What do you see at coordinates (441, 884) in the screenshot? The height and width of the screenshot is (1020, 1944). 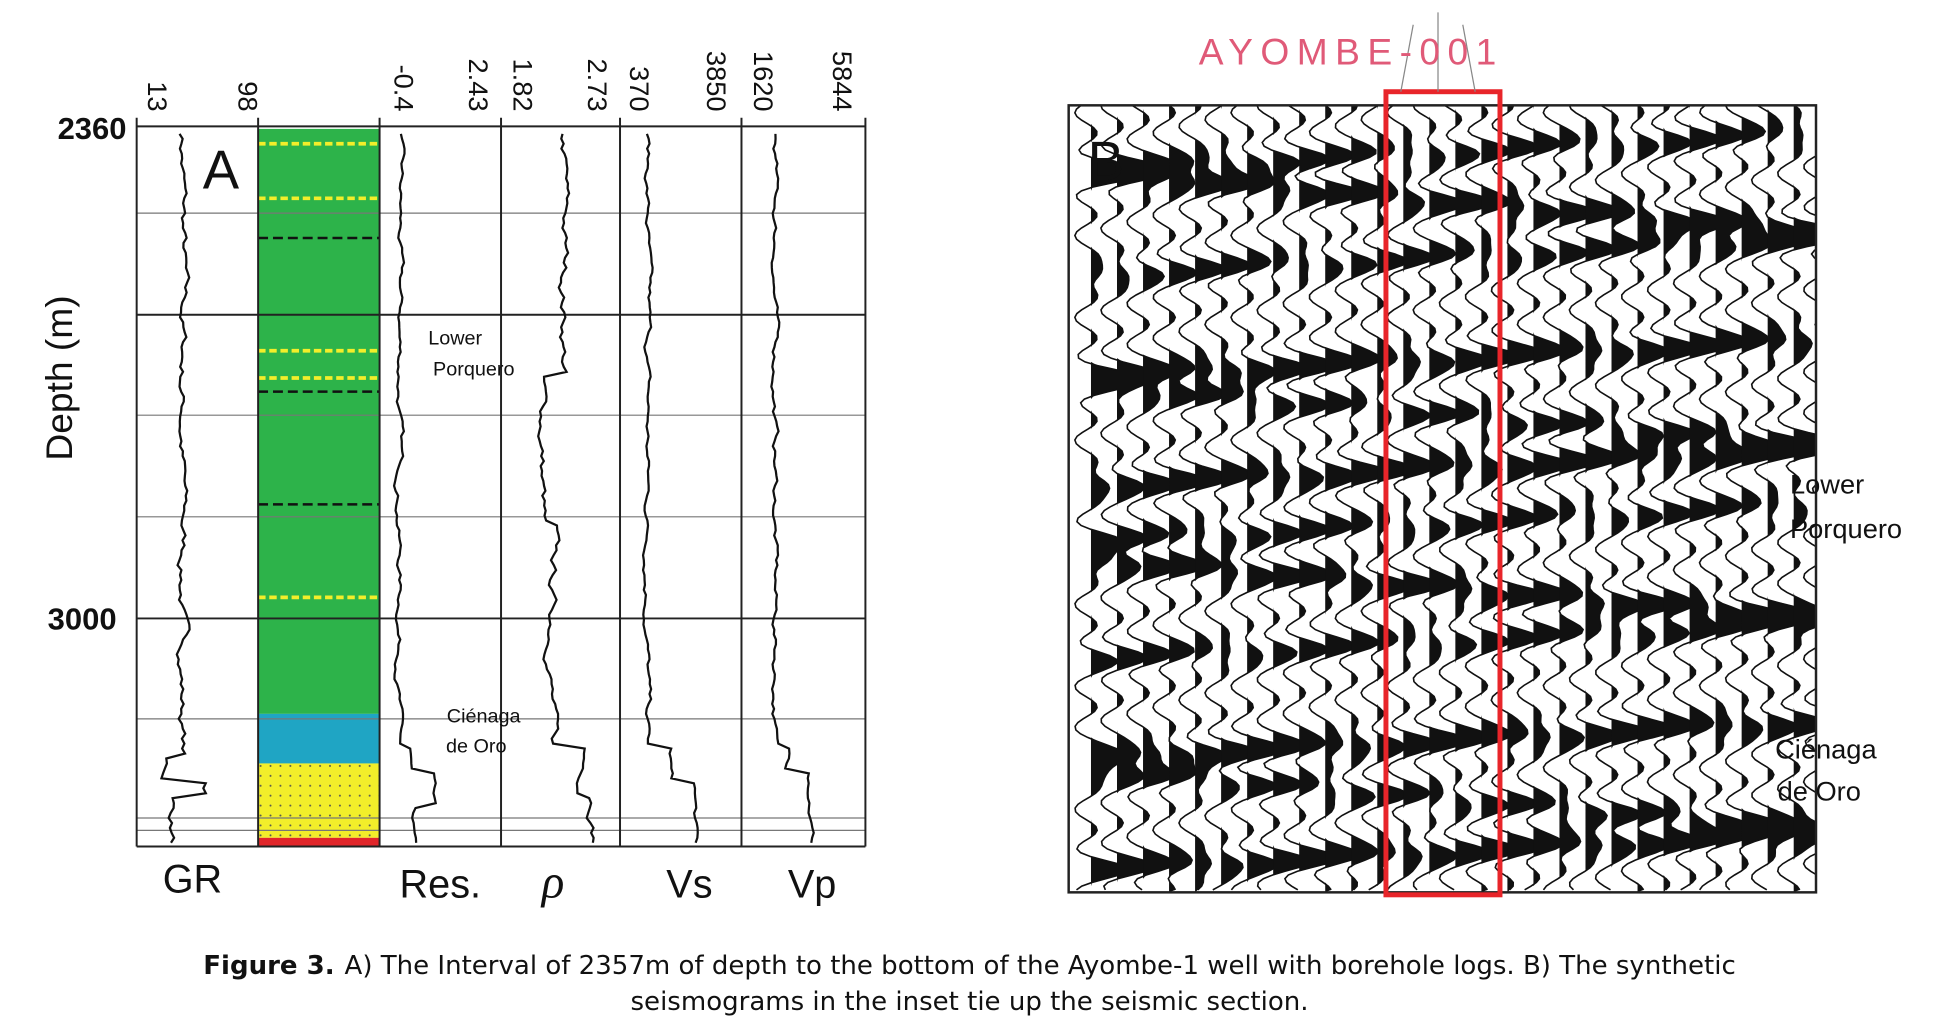 I see `track-title: Res.` at bounding box center [441, 884].